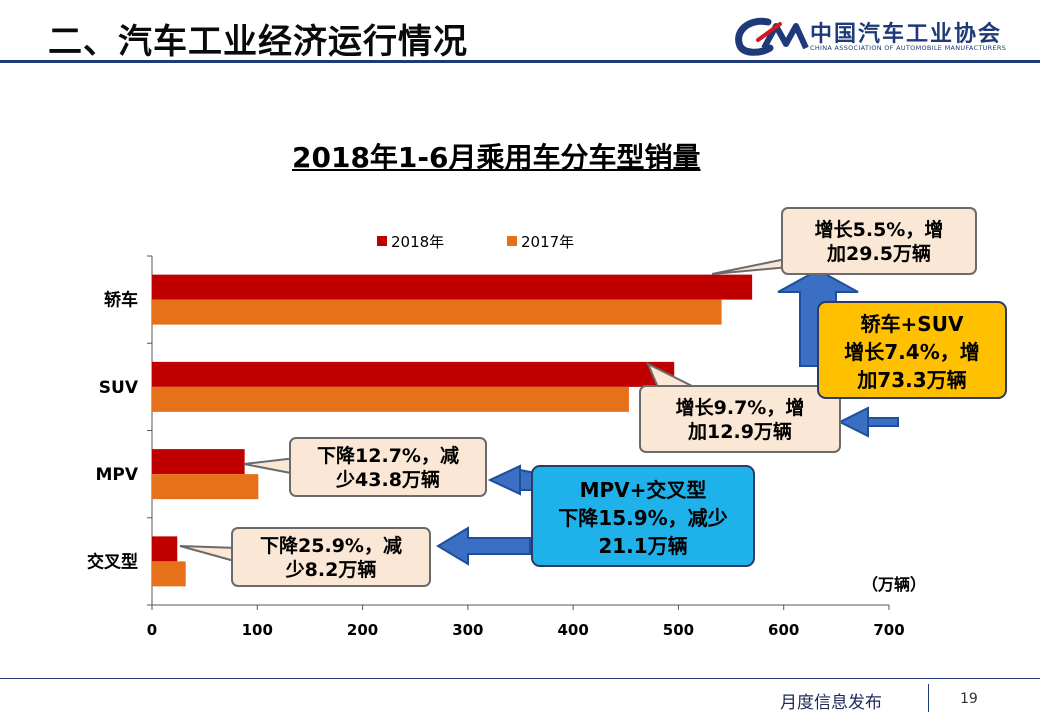 The height and width of the screenshot is (720, 1040). I want to click on legend-label: 2017年, so click(547, 242).